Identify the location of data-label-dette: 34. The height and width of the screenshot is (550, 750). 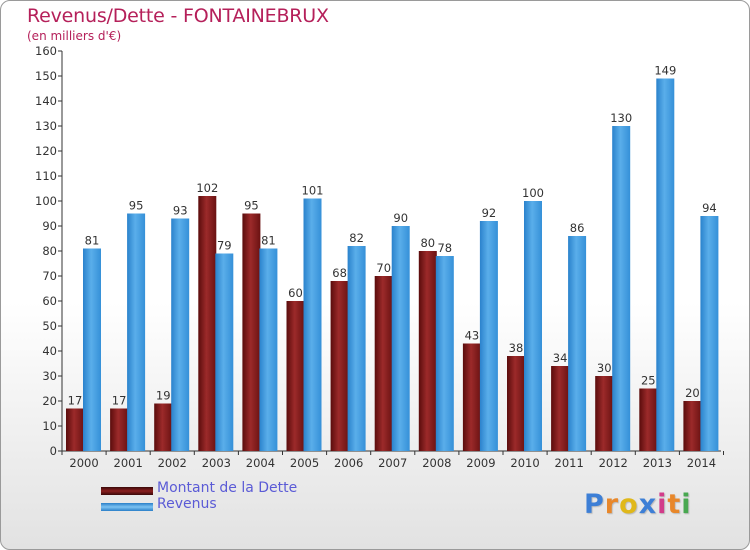
(560, 358).